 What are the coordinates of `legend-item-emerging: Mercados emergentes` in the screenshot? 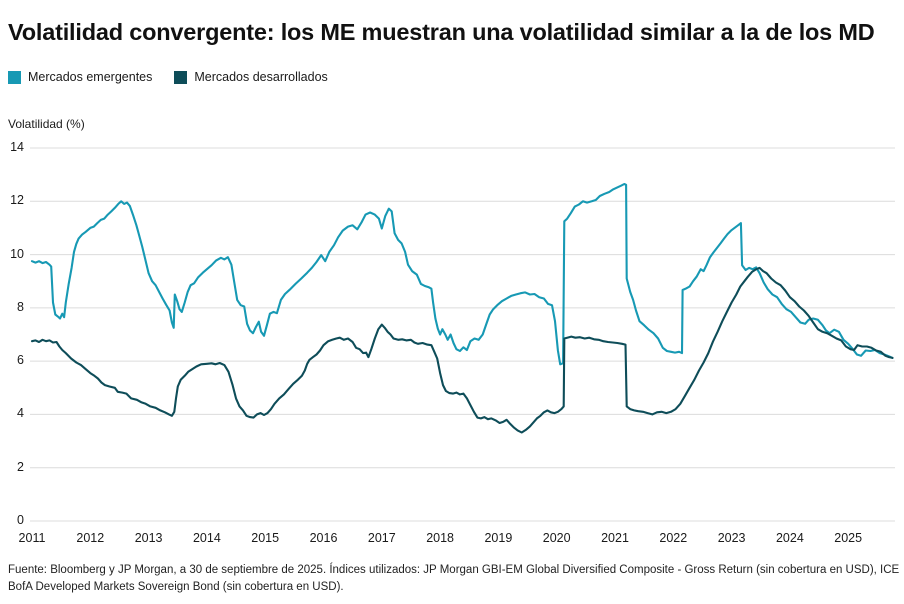 It's located at (80, 77).